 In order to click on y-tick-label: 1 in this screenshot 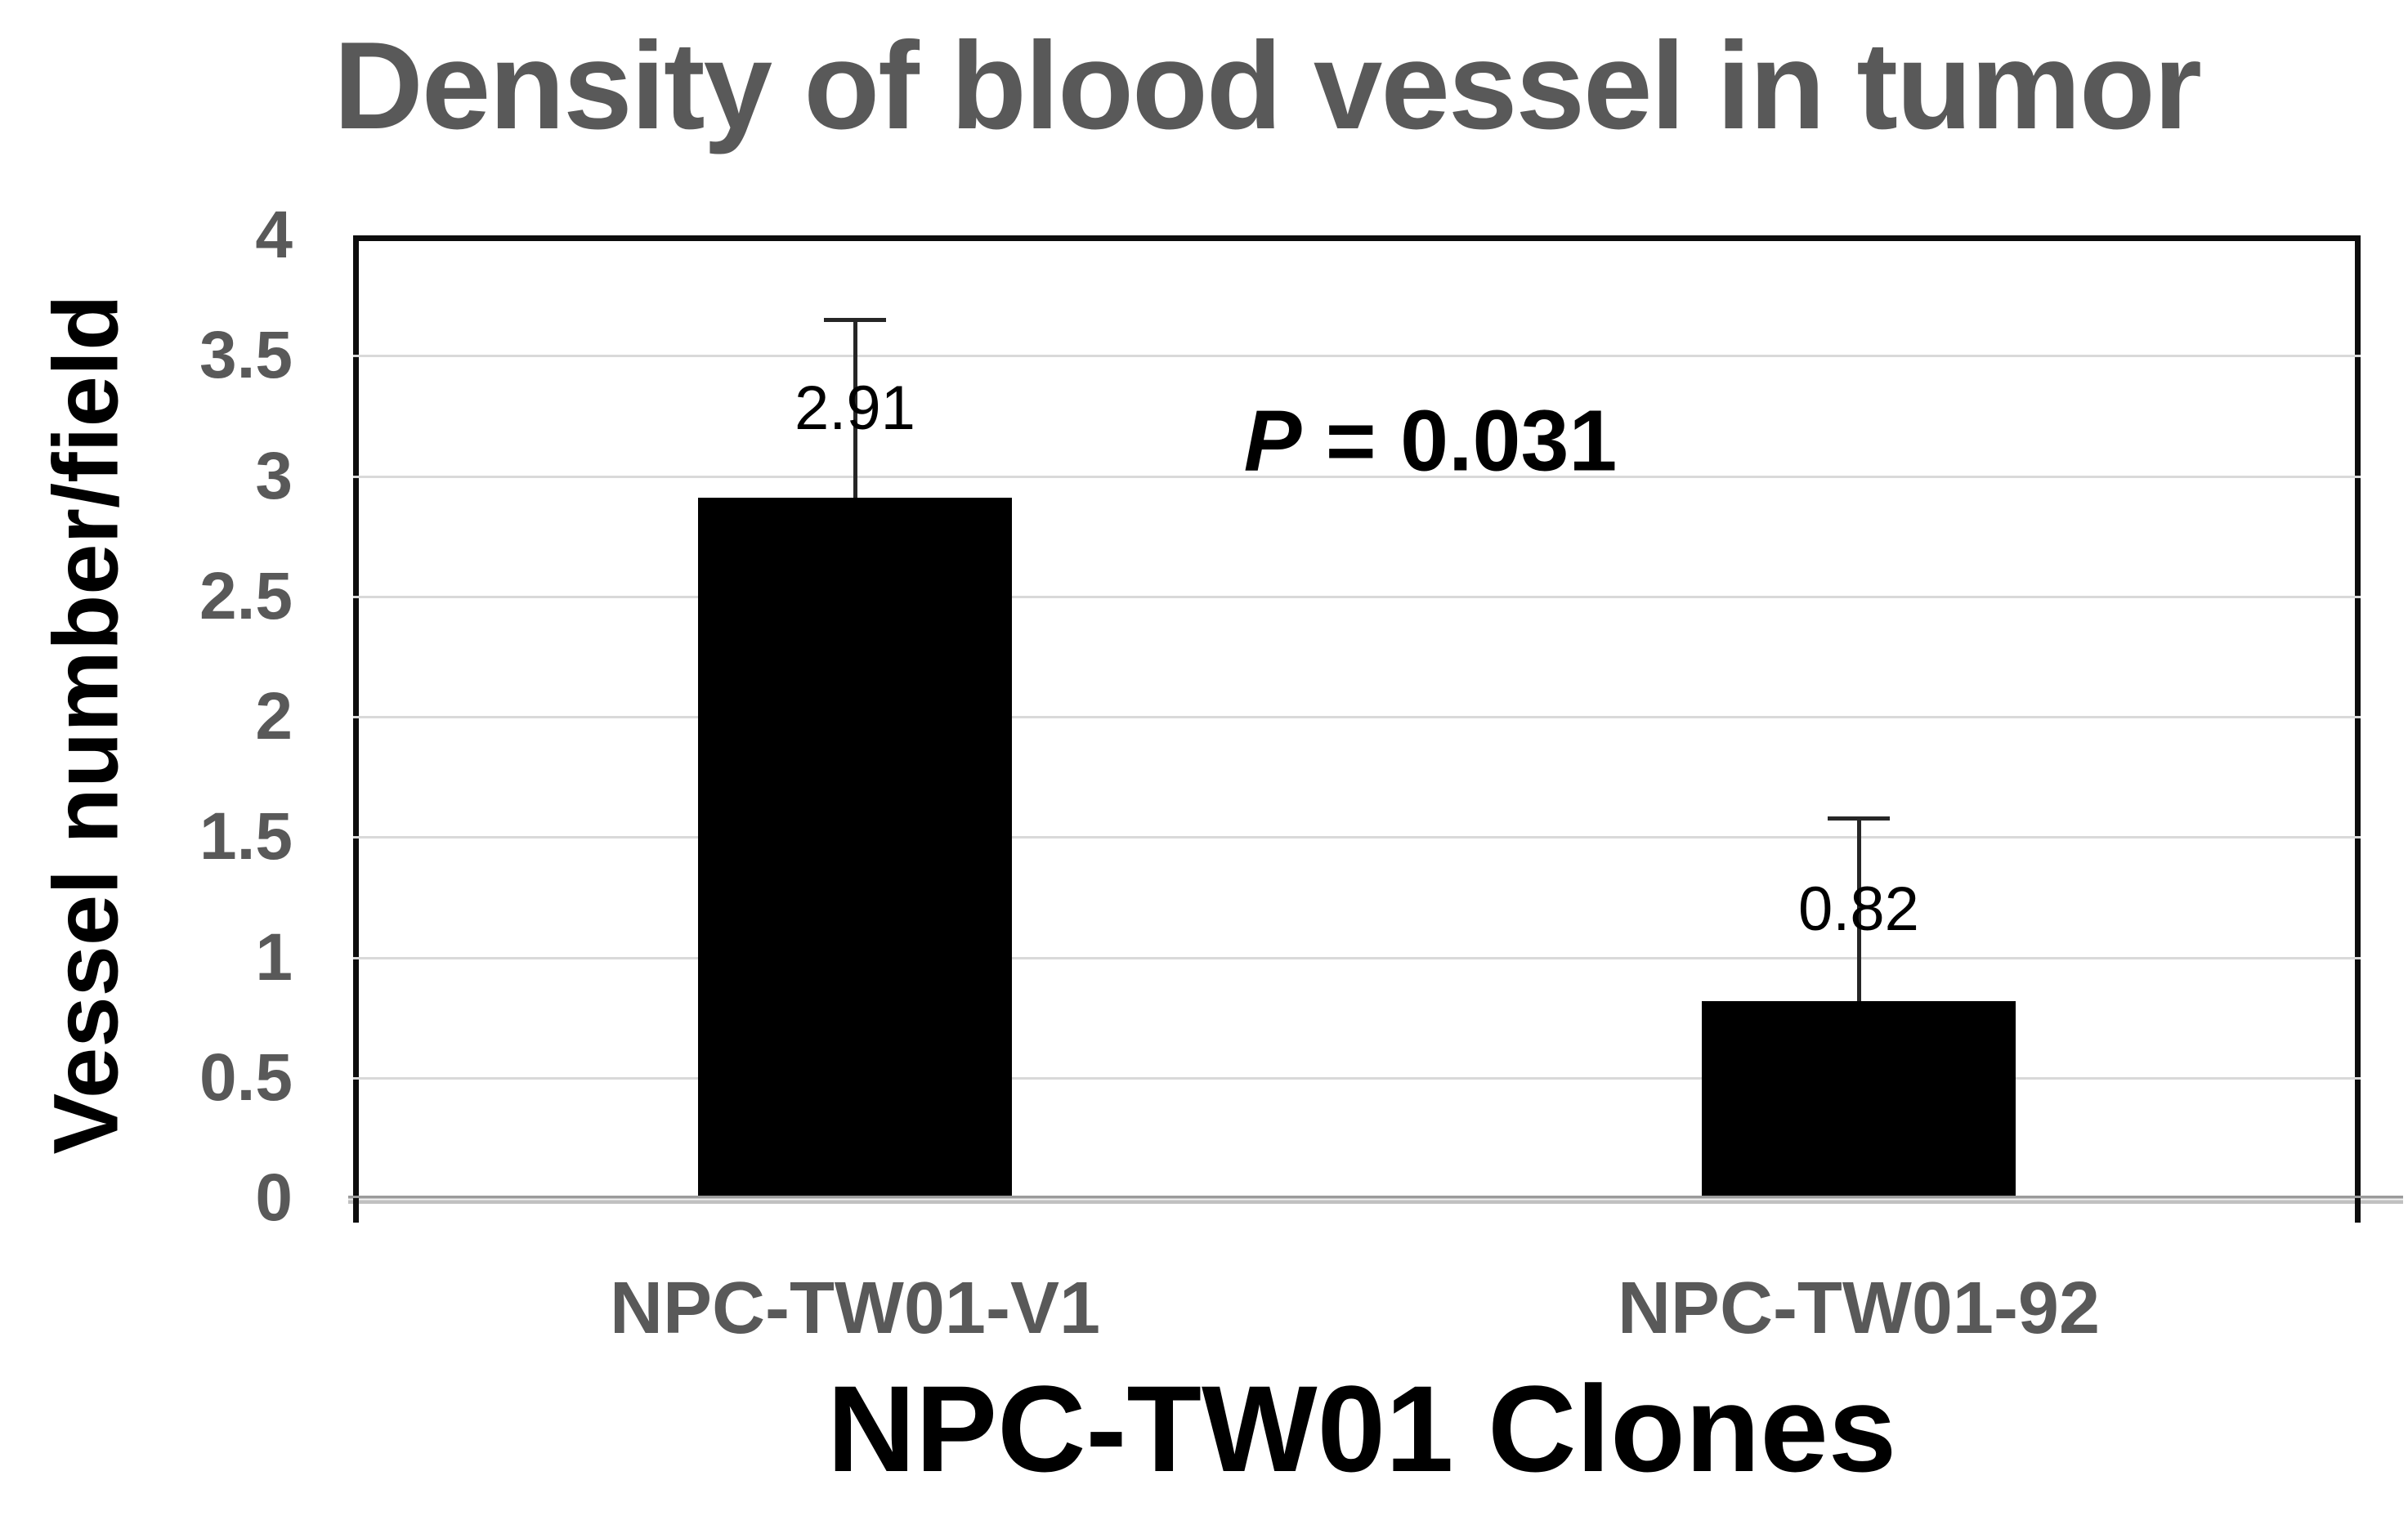, I will do `click(274, 957)`.